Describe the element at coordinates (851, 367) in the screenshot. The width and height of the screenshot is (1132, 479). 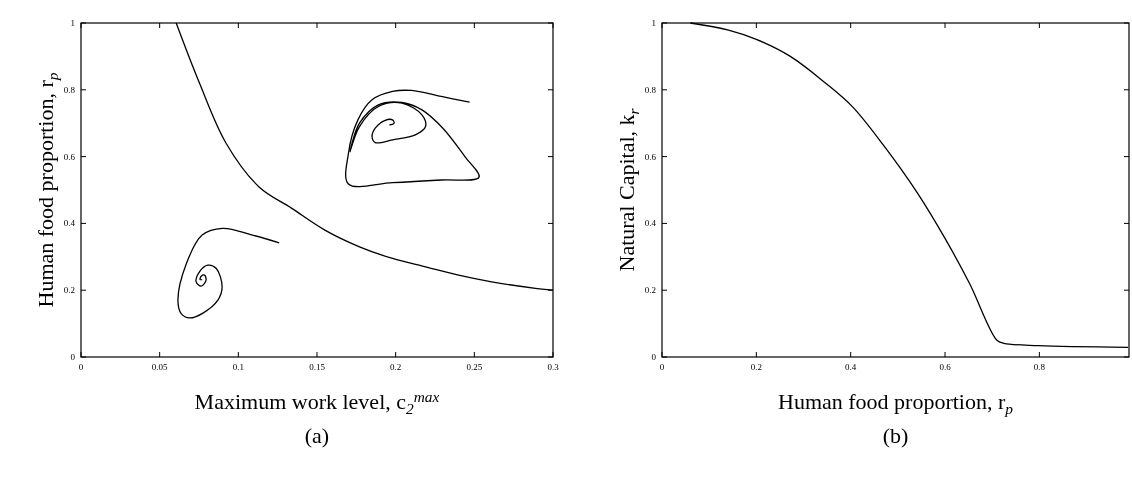
I see `x-tick-label: 0.4` at that location.